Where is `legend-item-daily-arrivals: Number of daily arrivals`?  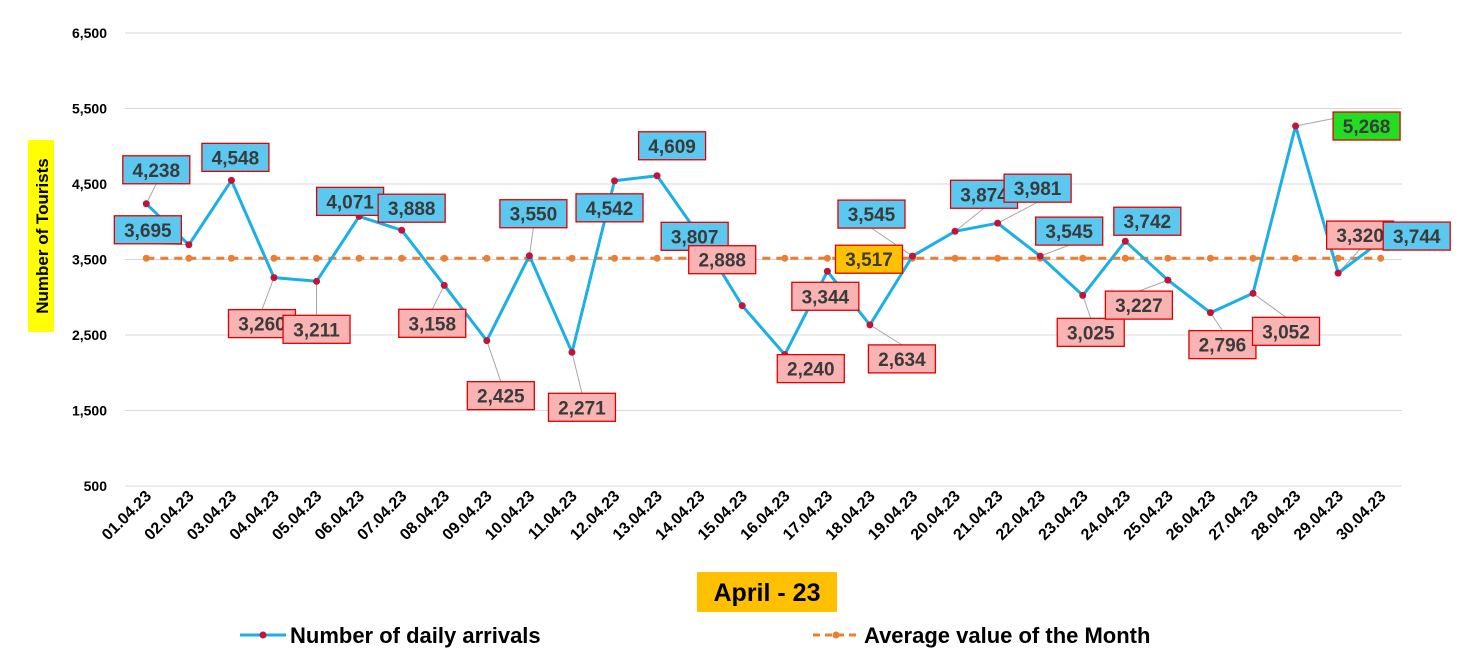
legend-item-daily-arrivals: Number of daily arrivals is located at coordinates (390, 635).